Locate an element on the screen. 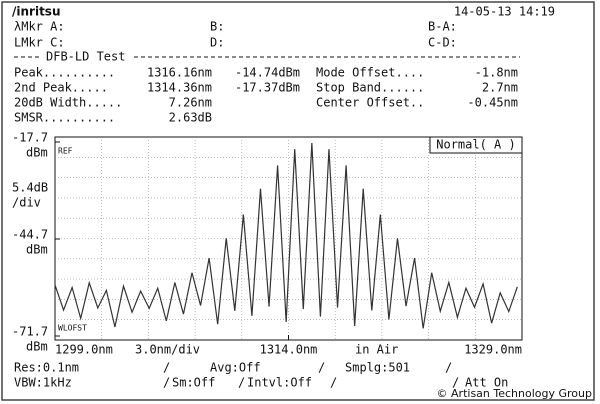  marker: B-A: is located at coordinates (442, 27).